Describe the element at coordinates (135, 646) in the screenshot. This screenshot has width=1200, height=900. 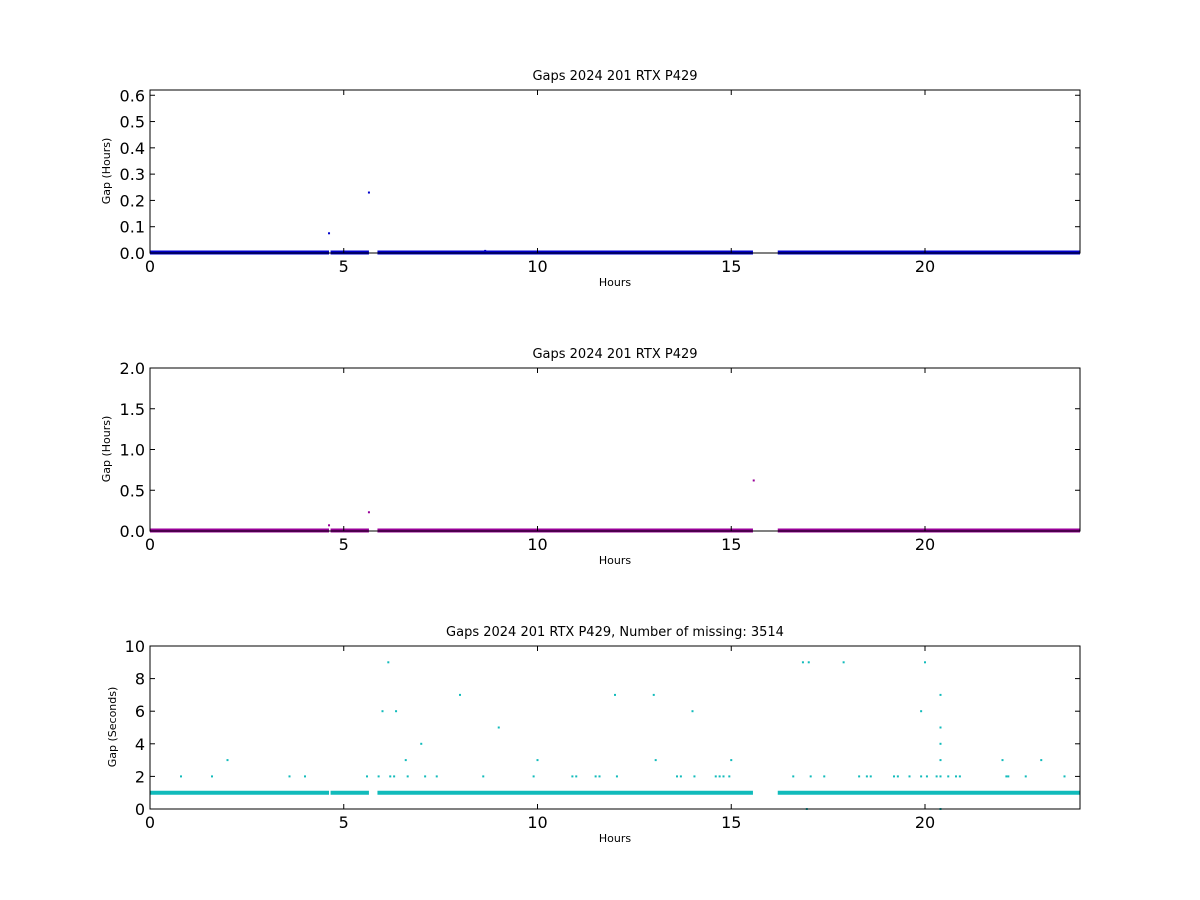
I see `y-tick-label: 10` at that location.